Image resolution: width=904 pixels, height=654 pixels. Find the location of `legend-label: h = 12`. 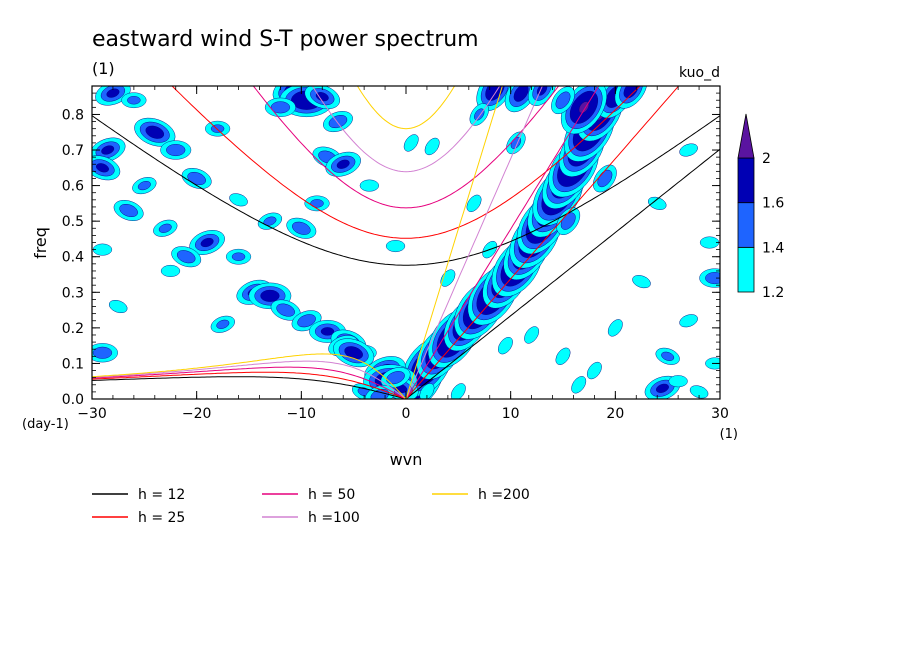

legend-label: h = 12 is located at coordinates (161, 495).